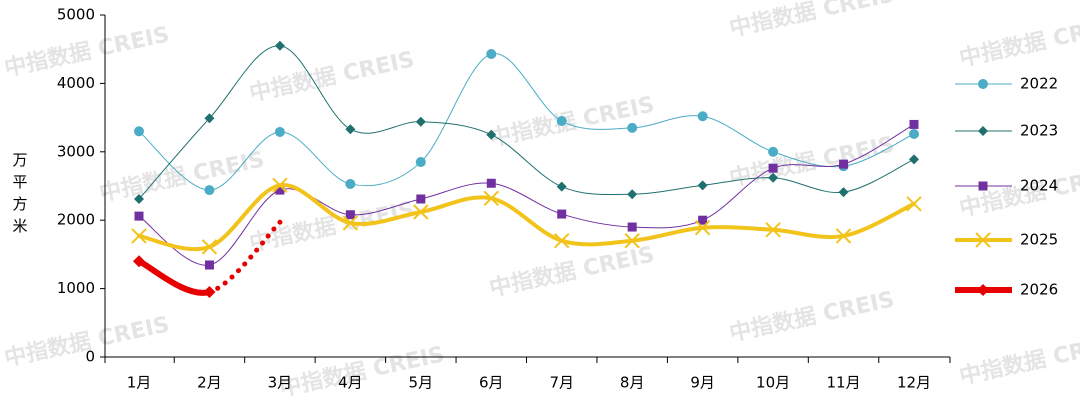 The width and height of the screenshot is (1080, 400). What do you see at coordinates (209, 383) in the screenshot?
I see `x-tick-label: 2月` at bounding box center [209, 383].